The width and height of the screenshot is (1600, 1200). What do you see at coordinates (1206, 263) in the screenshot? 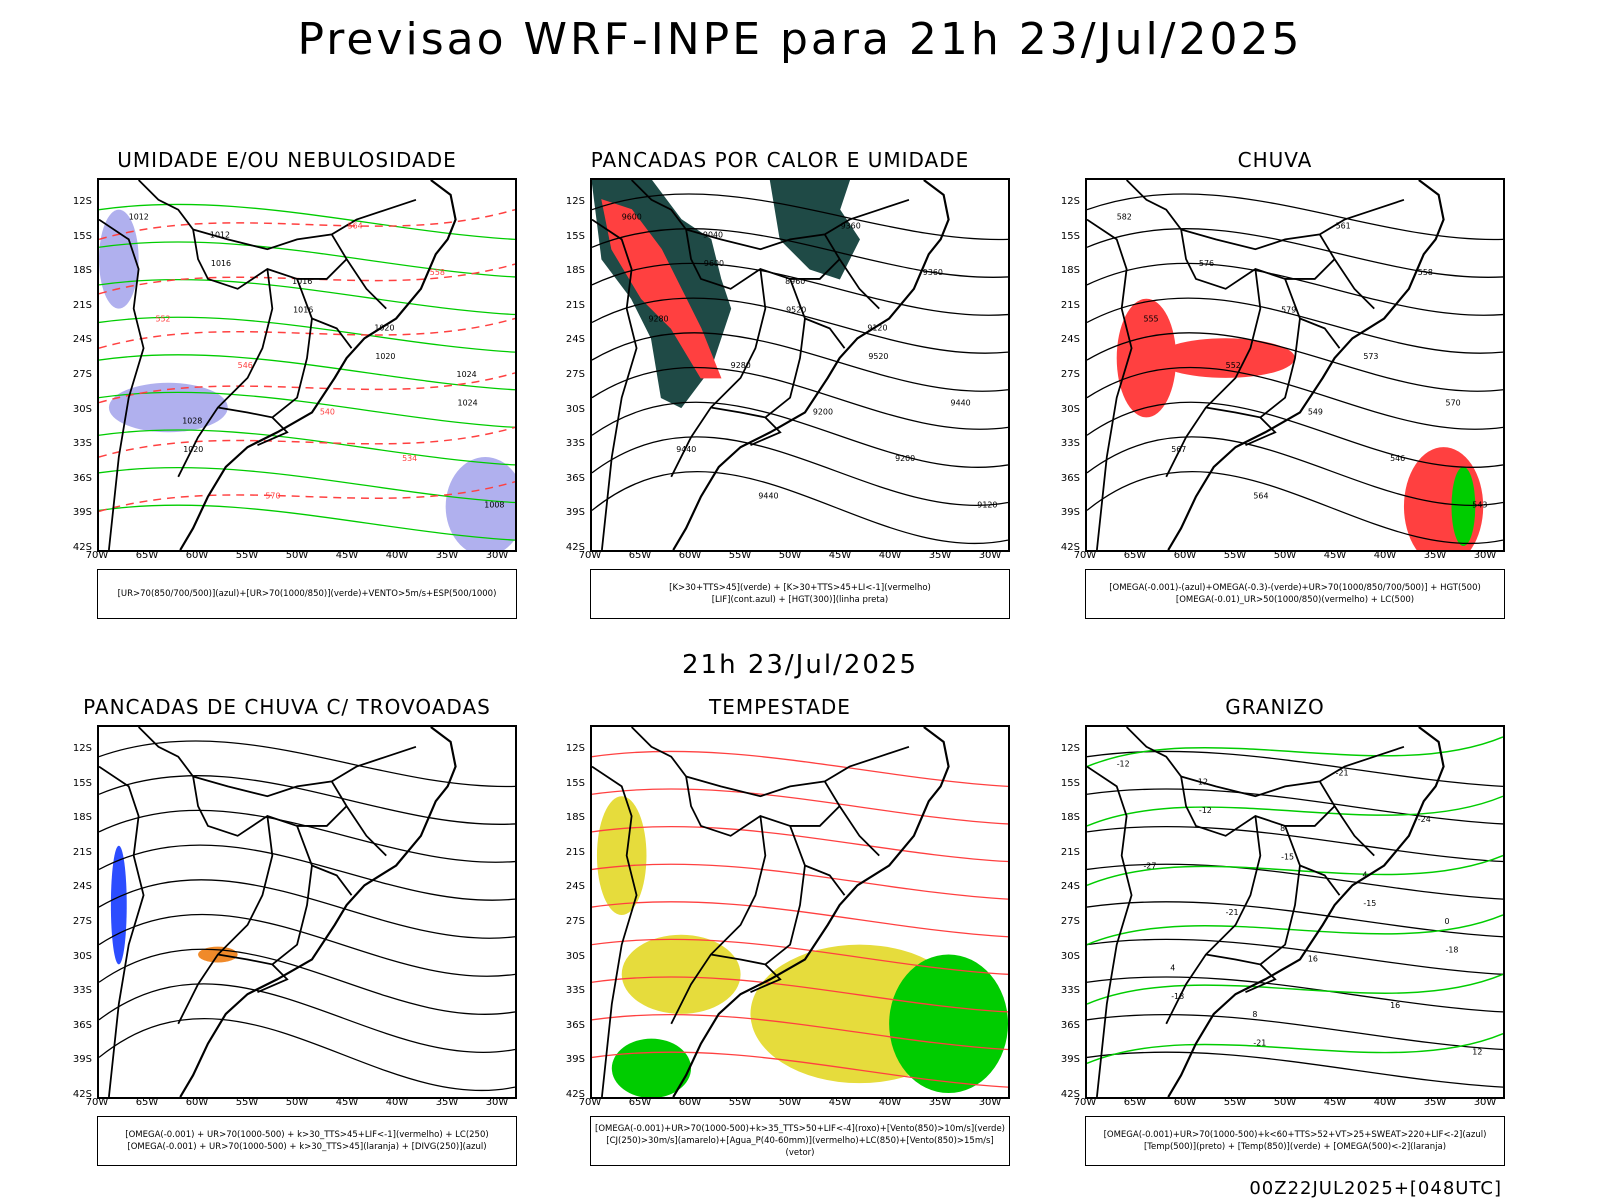
I see `contour-label: 576` at bounding box center [1206, 263].